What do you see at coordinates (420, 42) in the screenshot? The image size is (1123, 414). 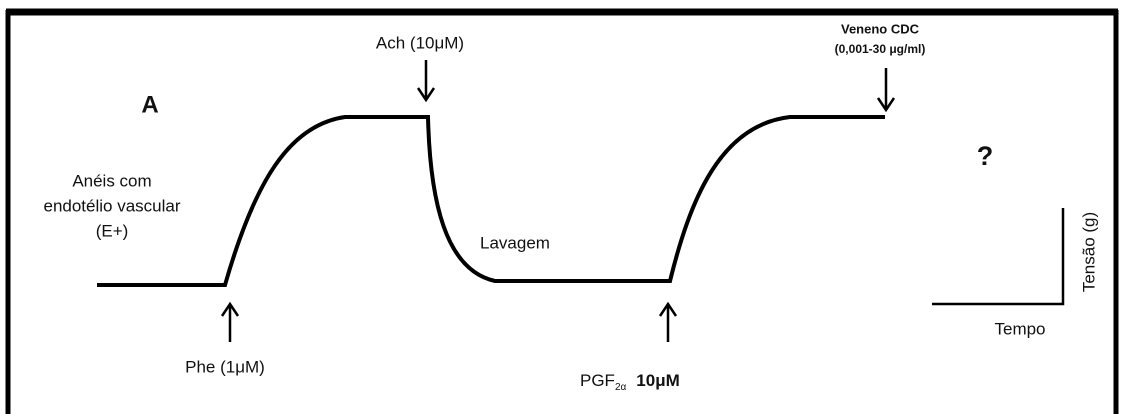 I see `step-label: Ach (10μM)` at bounding box center [420, 42].